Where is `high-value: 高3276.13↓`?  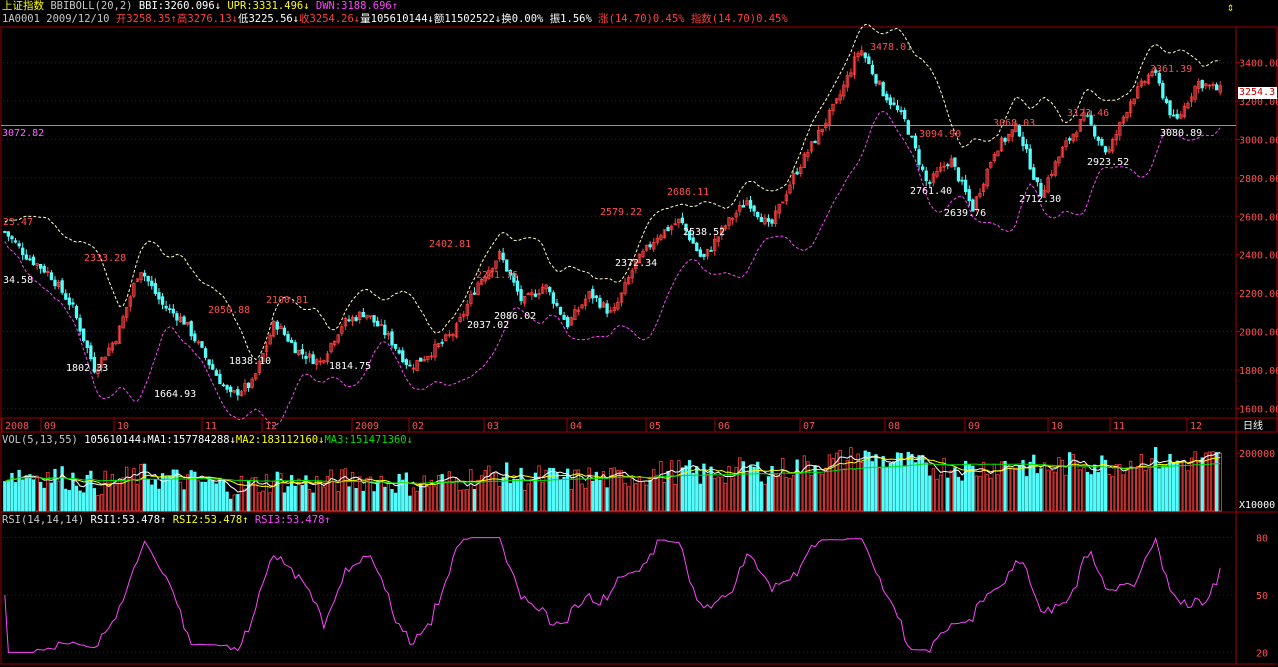
high-value: 高3276.13↓ is located at coordinates (207, 19).